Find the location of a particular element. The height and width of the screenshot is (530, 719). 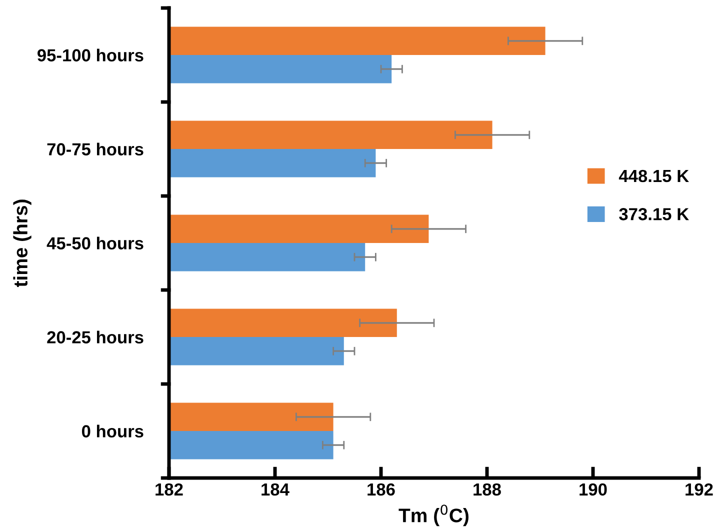

x-tick-label: 192 is located at coordinates (699, 489).